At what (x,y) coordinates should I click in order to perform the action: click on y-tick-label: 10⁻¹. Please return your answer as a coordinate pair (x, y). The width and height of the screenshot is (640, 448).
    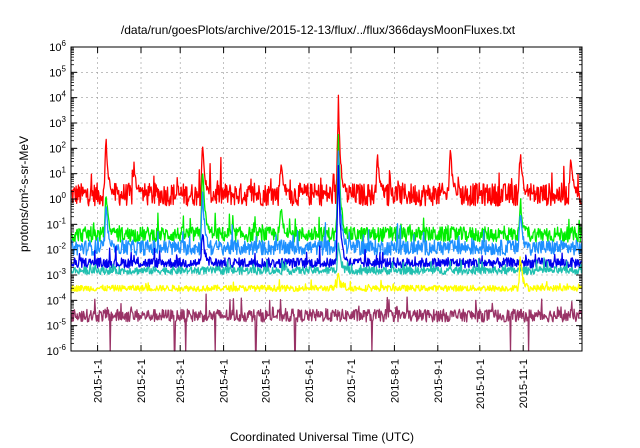
    Looking at the image, I should click on (57, 223).